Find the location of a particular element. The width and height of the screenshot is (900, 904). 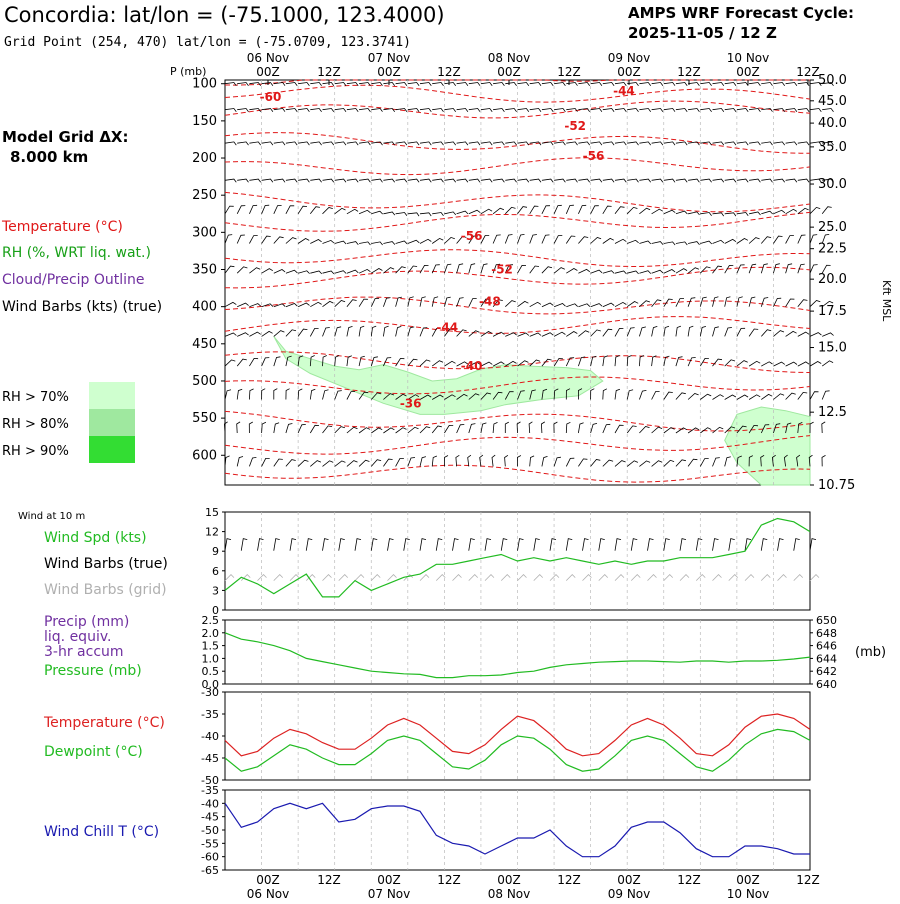

panel-tick-label: -45 is located at coordinates (210, 758).